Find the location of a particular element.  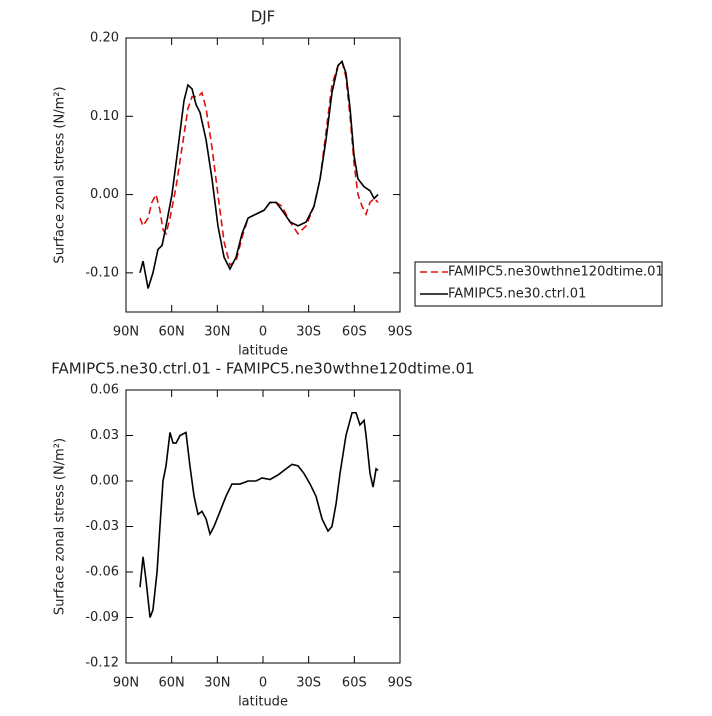

legend-label: FAMIPC5.ne30.ctrl.01 is located at coordinates (517, 294).